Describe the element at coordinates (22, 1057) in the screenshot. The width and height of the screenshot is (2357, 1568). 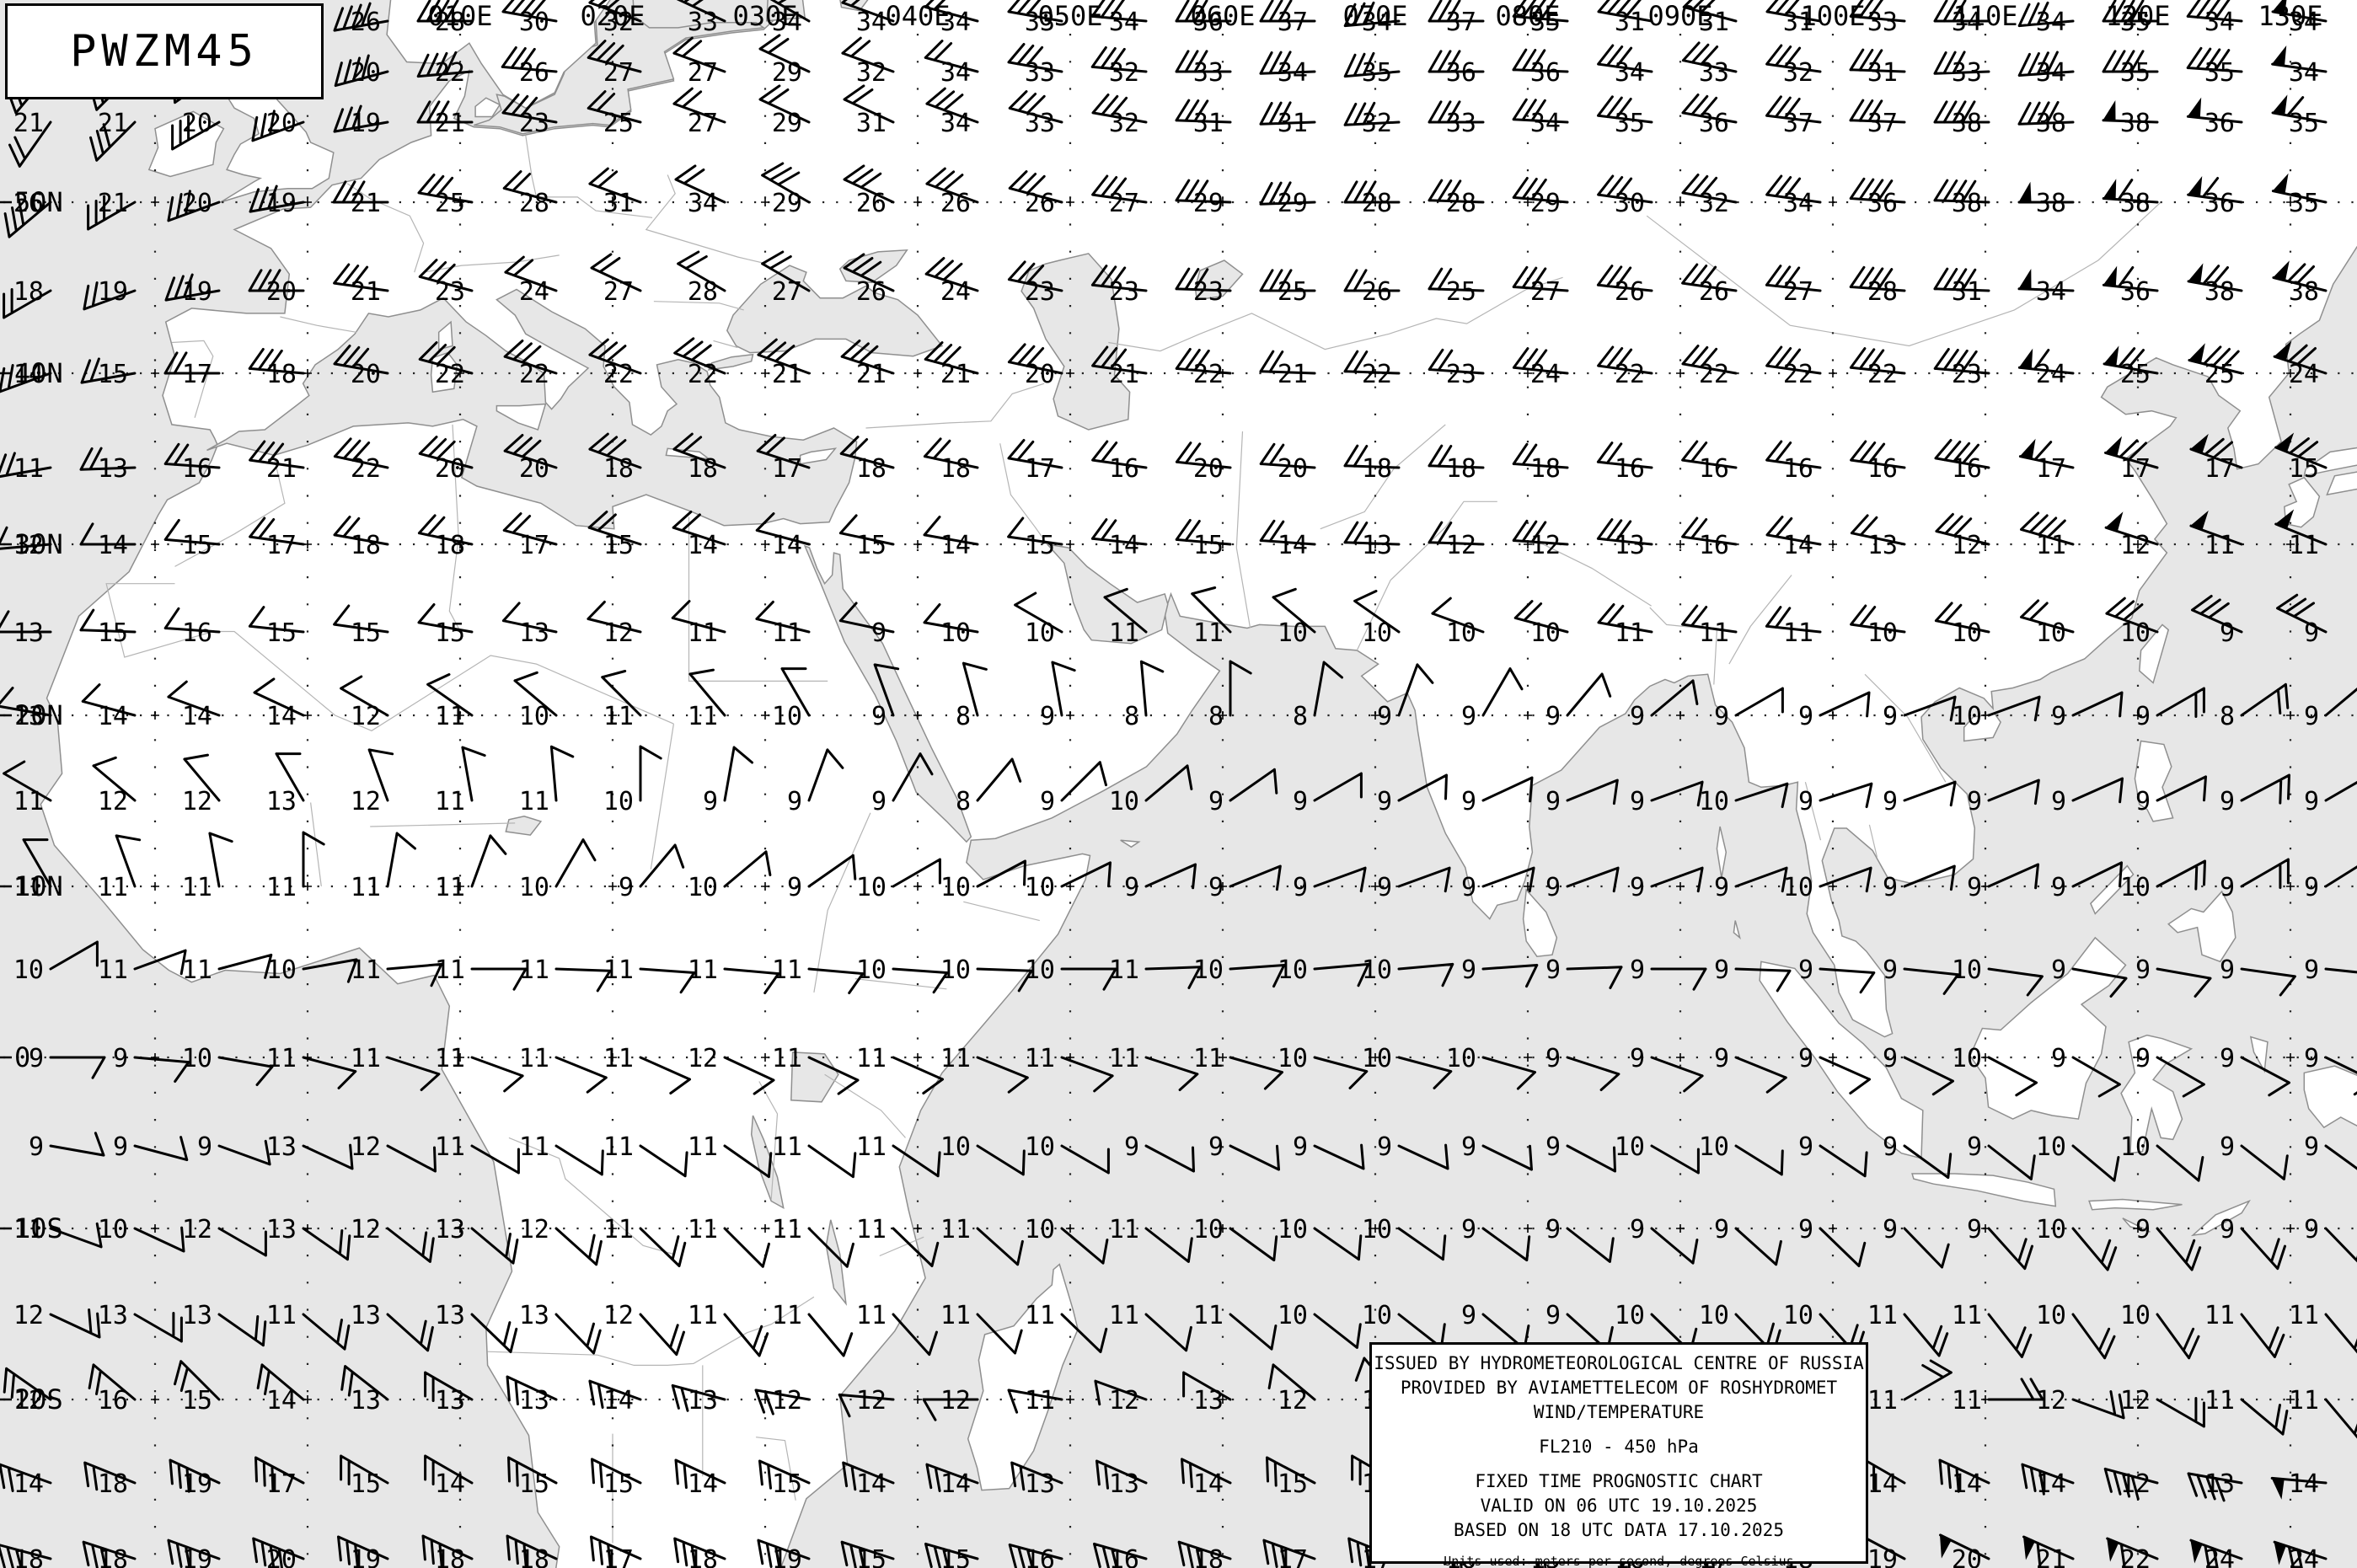
I see `latitude-label: 0` at that location.